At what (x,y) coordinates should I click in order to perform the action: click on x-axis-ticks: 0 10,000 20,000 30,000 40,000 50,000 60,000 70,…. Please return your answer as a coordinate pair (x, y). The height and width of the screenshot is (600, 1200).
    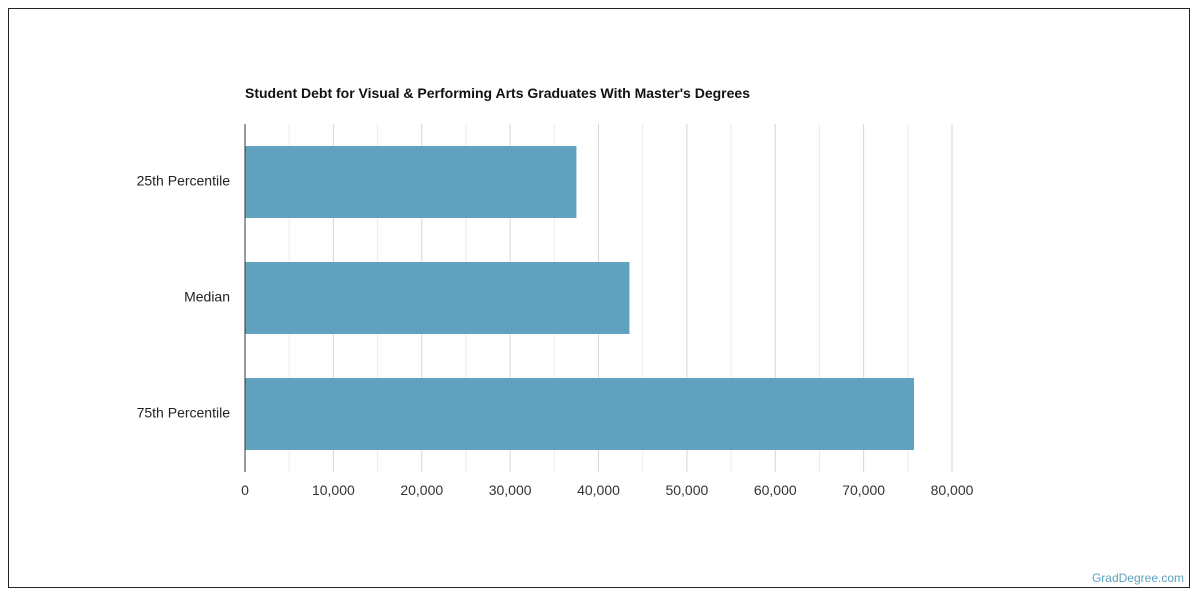
    Looking at the image, I should click on (607, 490).